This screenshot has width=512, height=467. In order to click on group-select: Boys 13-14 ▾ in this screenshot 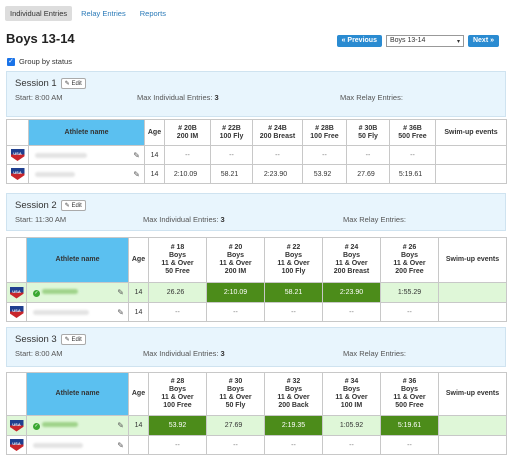, I will do `click(425, 41)`.